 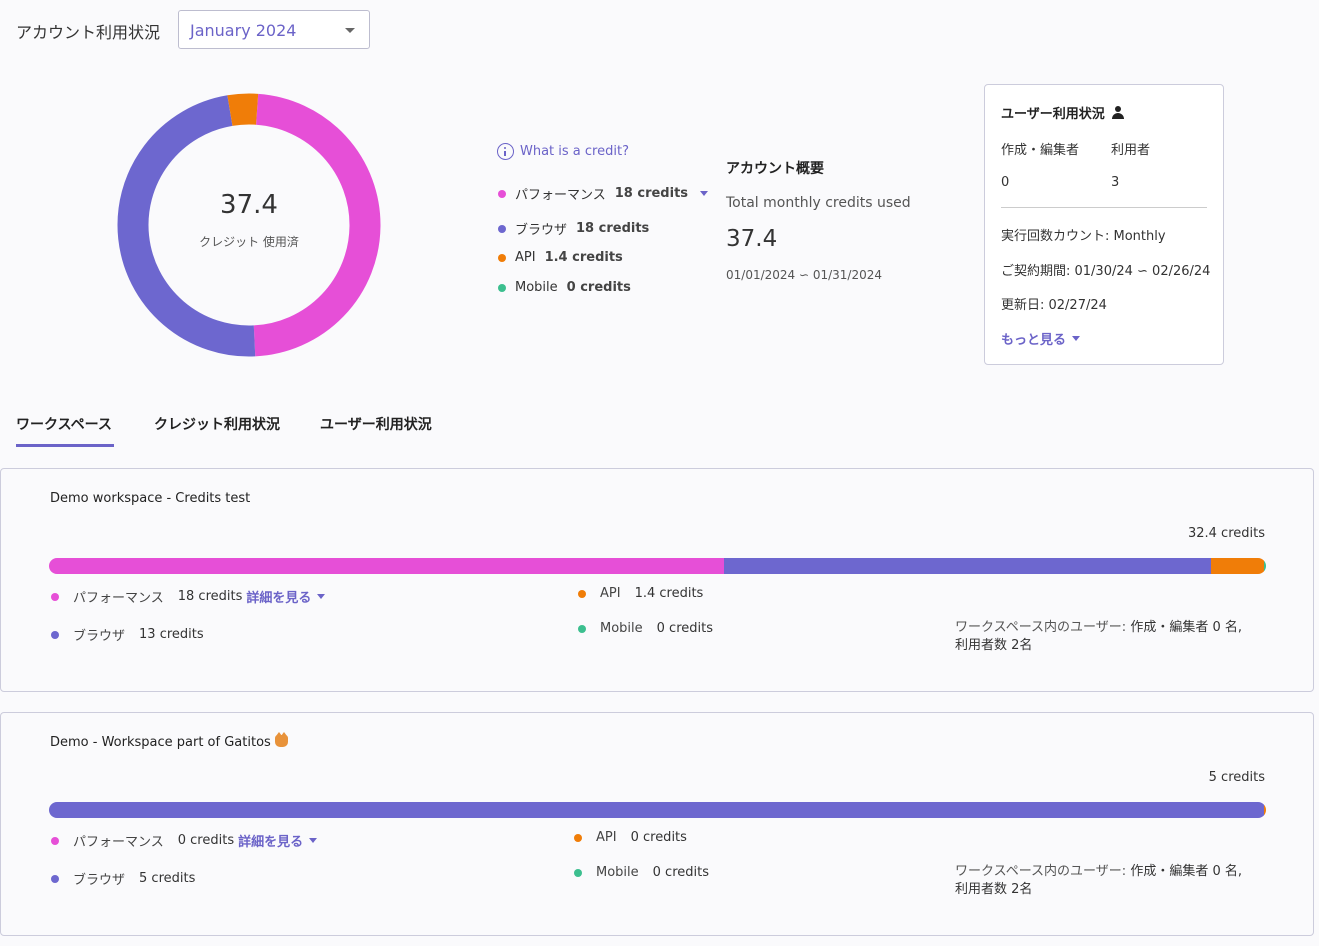 I want to click on month-select: January 2024, so click(x=274, y=29).